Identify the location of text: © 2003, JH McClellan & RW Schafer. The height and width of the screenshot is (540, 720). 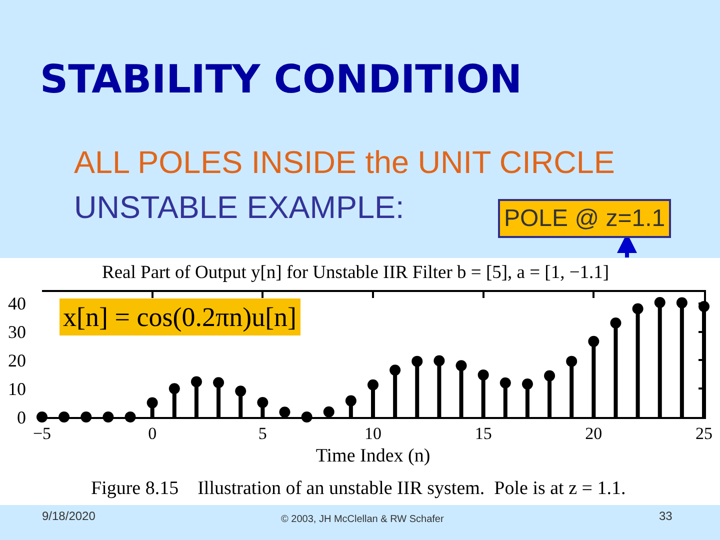
(362, 519).